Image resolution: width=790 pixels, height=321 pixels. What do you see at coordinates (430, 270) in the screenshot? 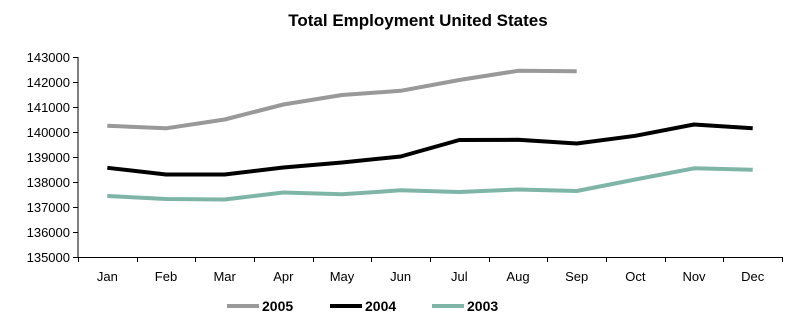
I see `x-axis: Jan Feb Mar Apr May Jun Jul Aug Sep Oct Nov Dec` at bounding box center [430, 270].